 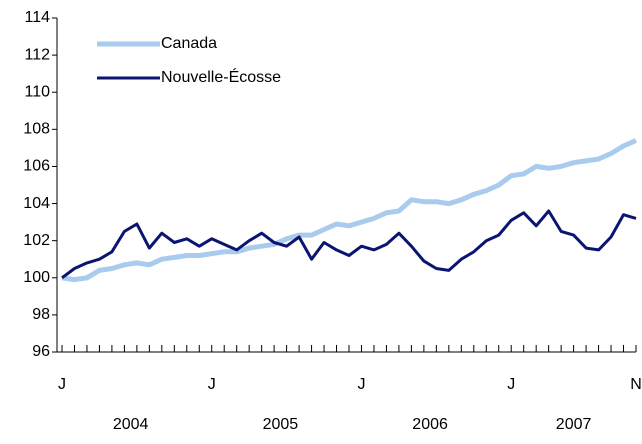 I want to click on x-tick-label: N, so click(x=636, y=384).